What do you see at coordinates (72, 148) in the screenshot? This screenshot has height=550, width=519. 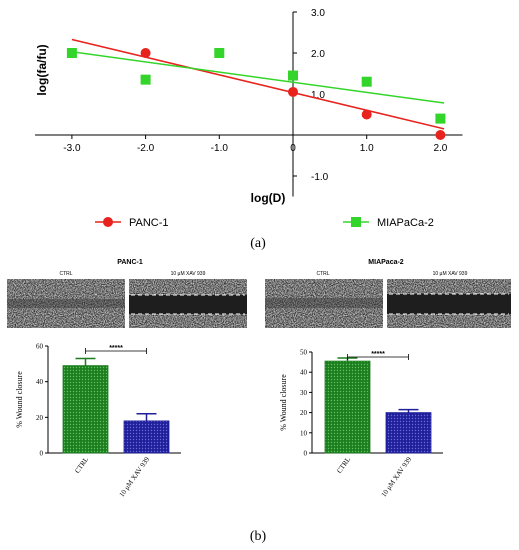 I see `x-tick-label: -3.0` at bounding box center [72, 148].